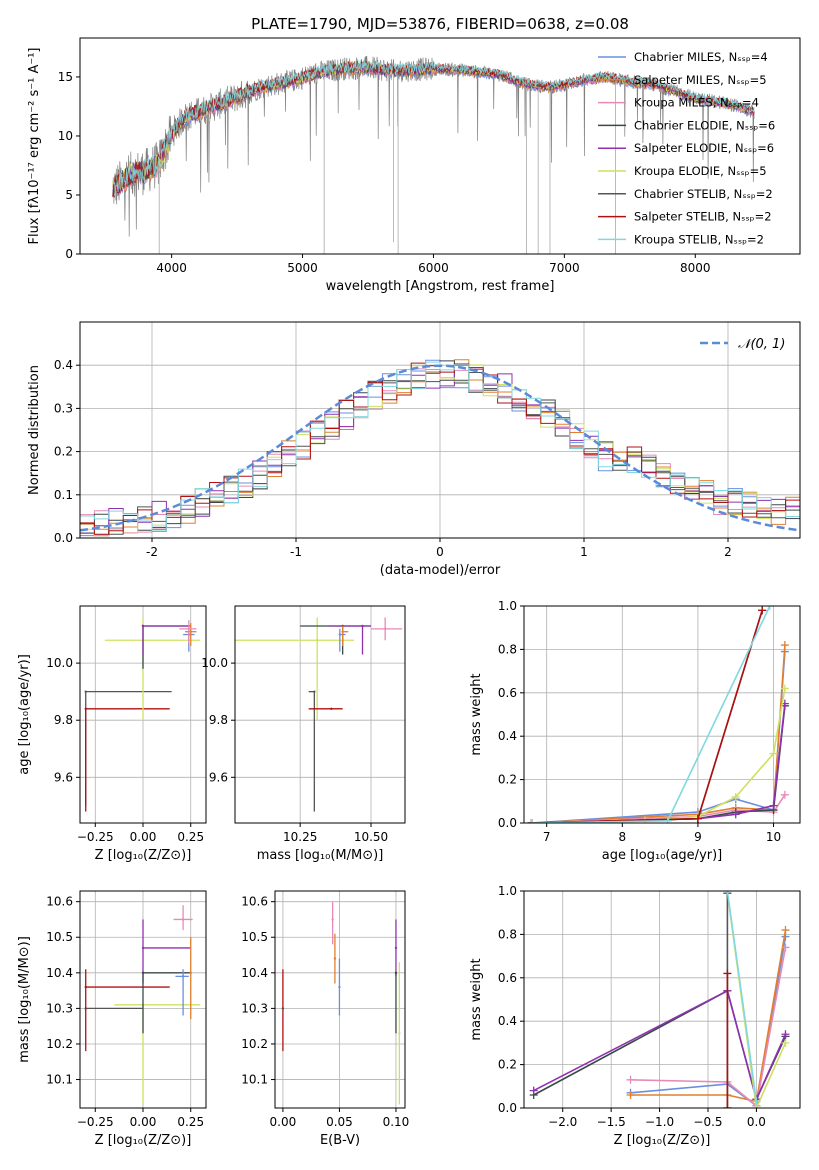  What do you see at coordinates (152, 552) in the screenshot?
I see `x-tick-label: -2` at bounding box center [152, 552].